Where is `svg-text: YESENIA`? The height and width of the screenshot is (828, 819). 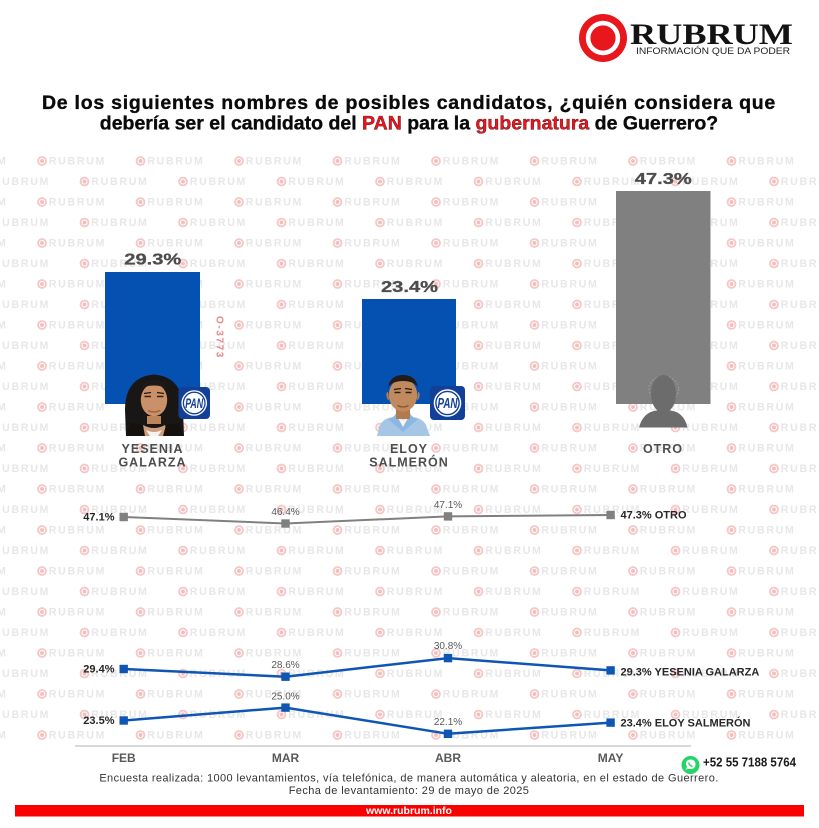 svg-text: YESENIA is located at coordinates (153, 449).